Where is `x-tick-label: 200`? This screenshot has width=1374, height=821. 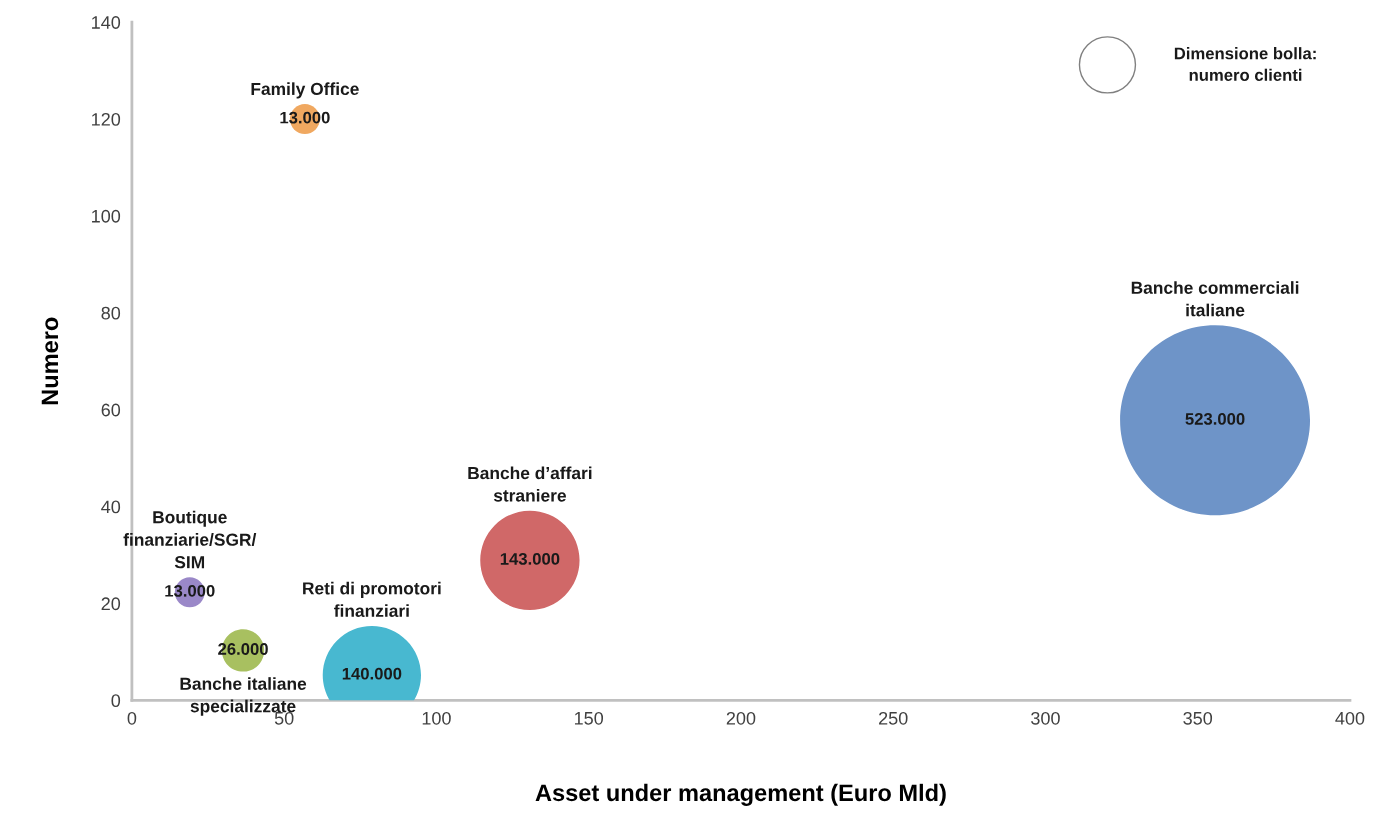 x-tick-label: 200 is located at coordinates (741, 718).